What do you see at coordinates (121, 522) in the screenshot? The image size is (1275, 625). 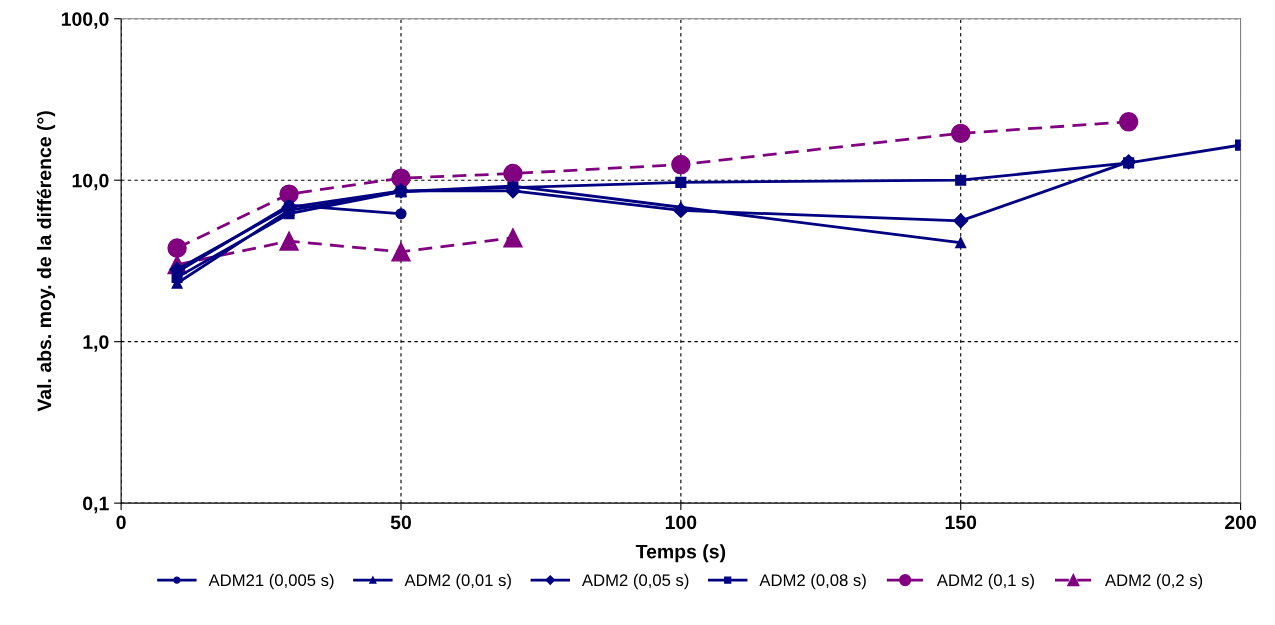 I see `x-tick-label: 0` at bounding box center [121, 522].